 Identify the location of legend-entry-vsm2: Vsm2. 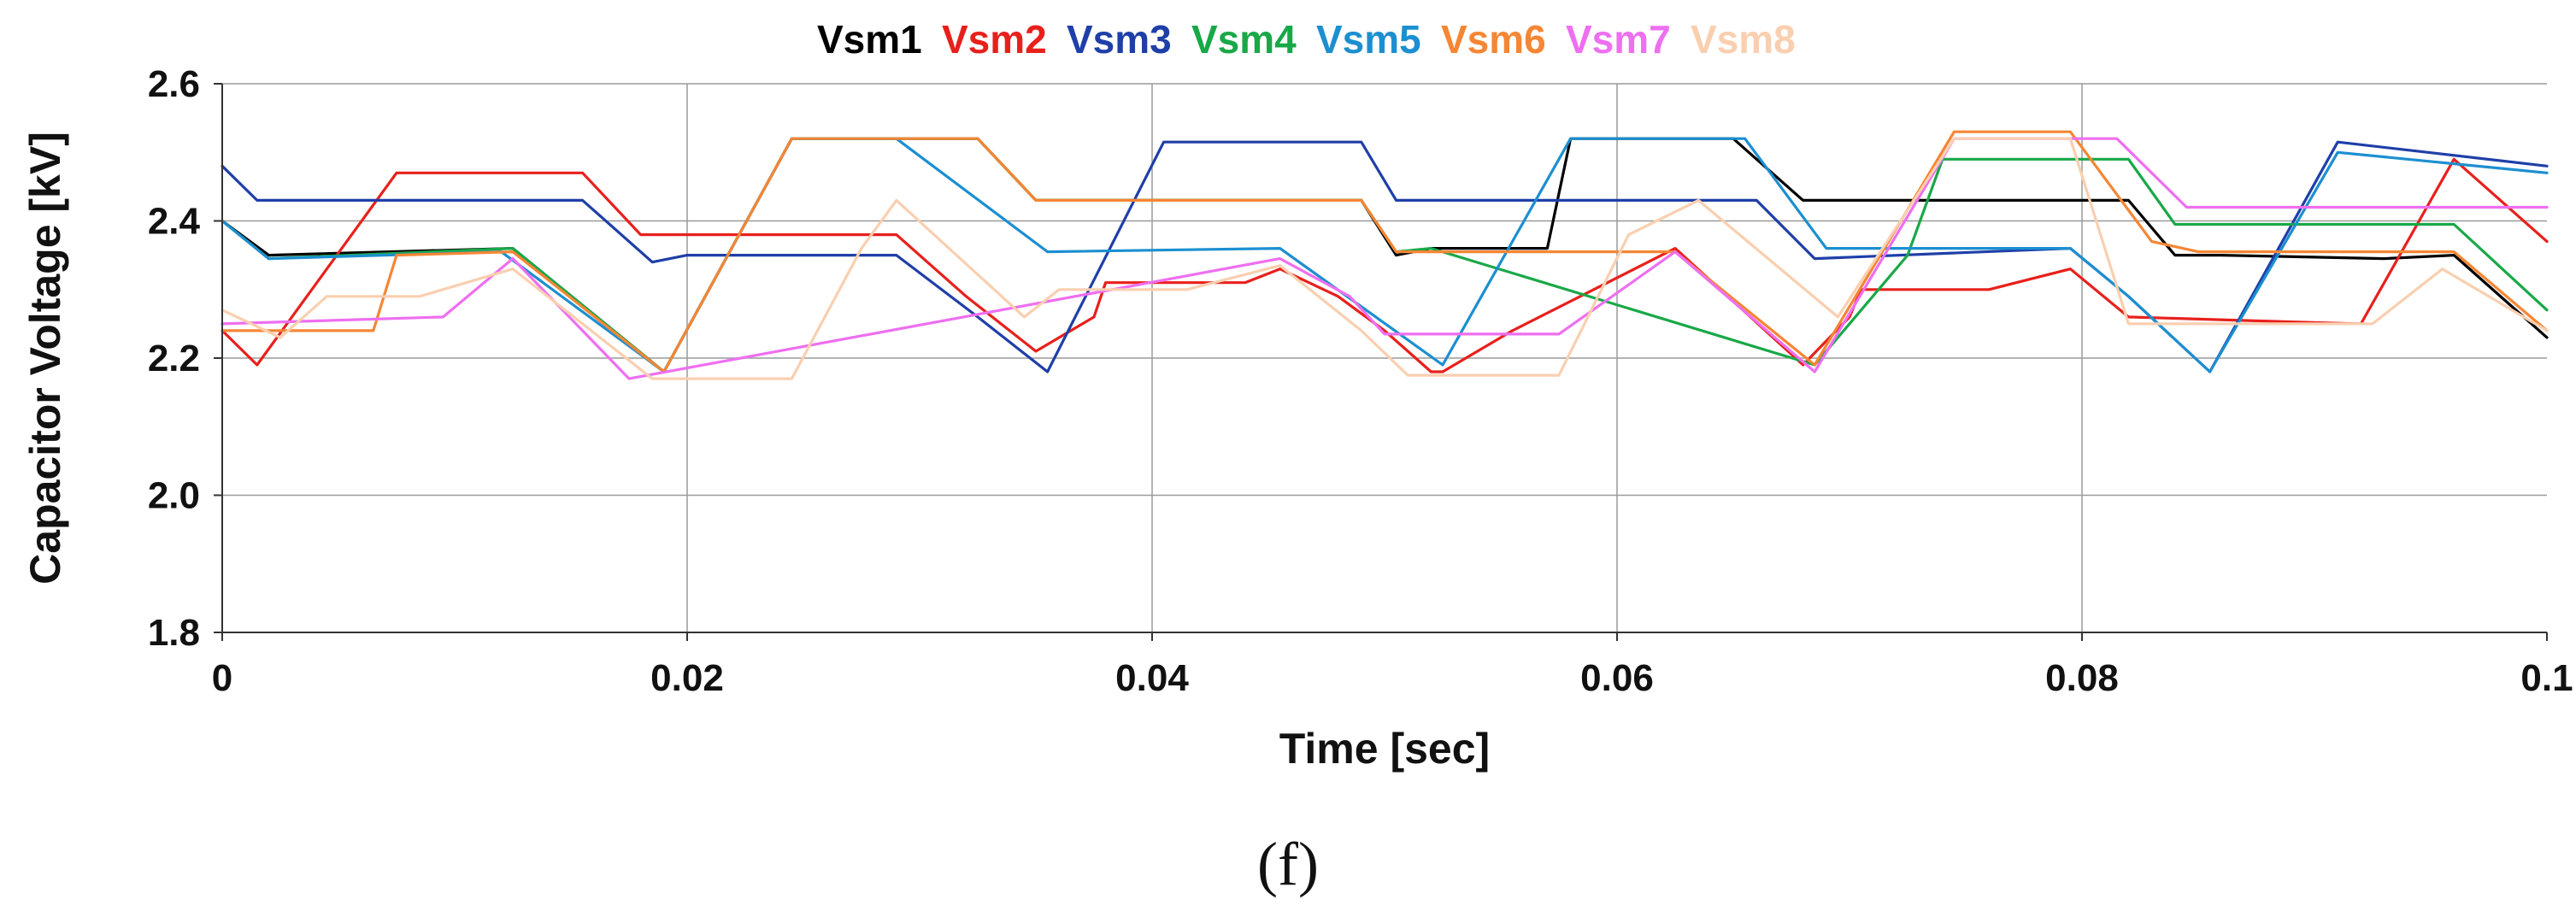
(994, 39).